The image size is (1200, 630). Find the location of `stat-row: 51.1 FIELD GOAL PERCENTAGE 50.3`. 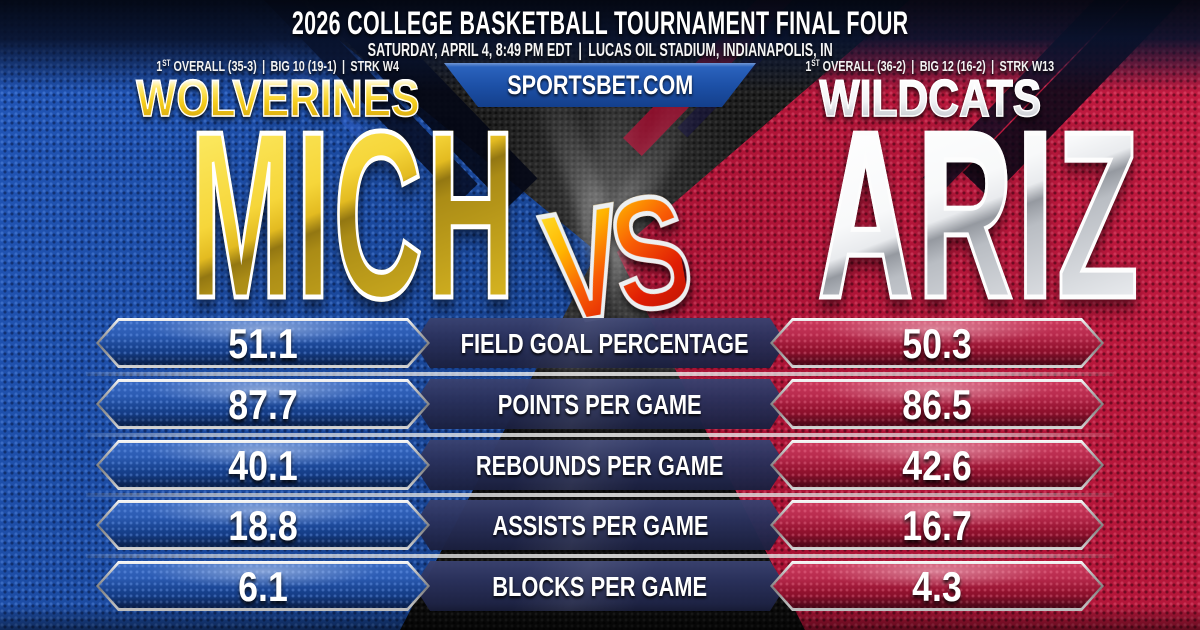

stat-row: 51.1 FIELD GOAL PERCENTAGE 50.3 is located at coordinates (600, 343).